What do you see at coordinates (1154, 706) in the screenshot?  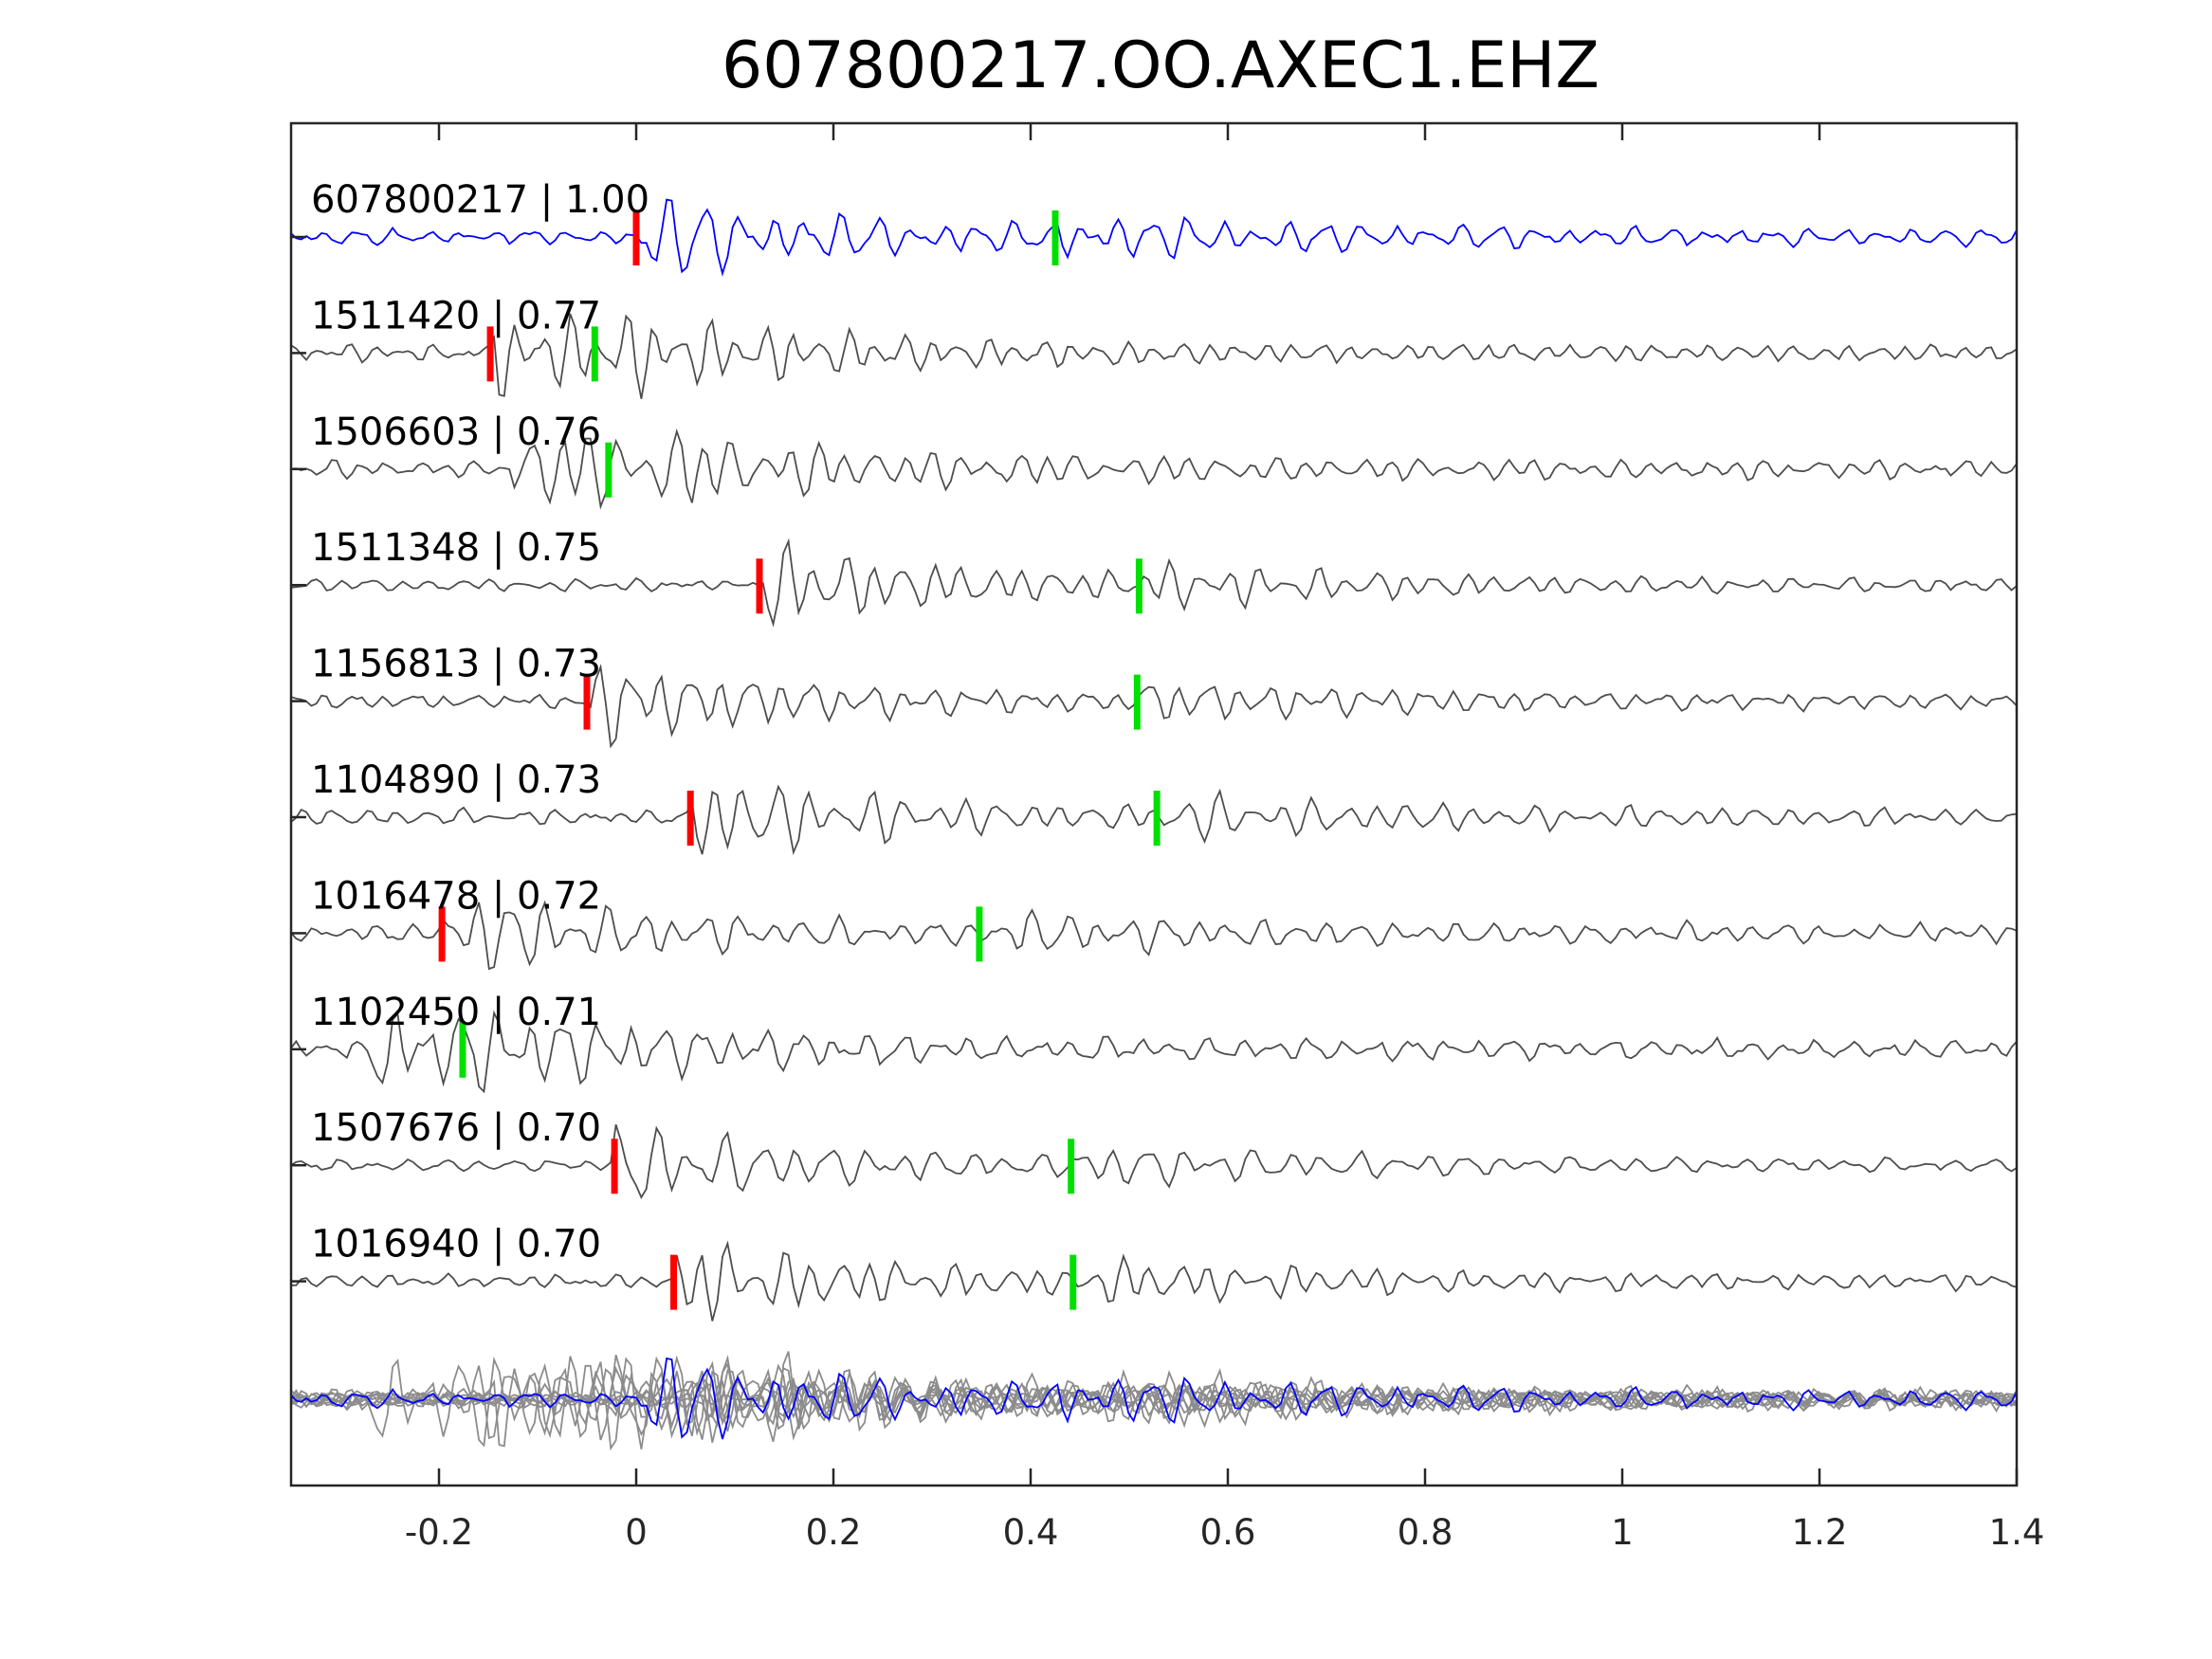 I see `trace-4-waveform` at bounding box center [1154, 706].